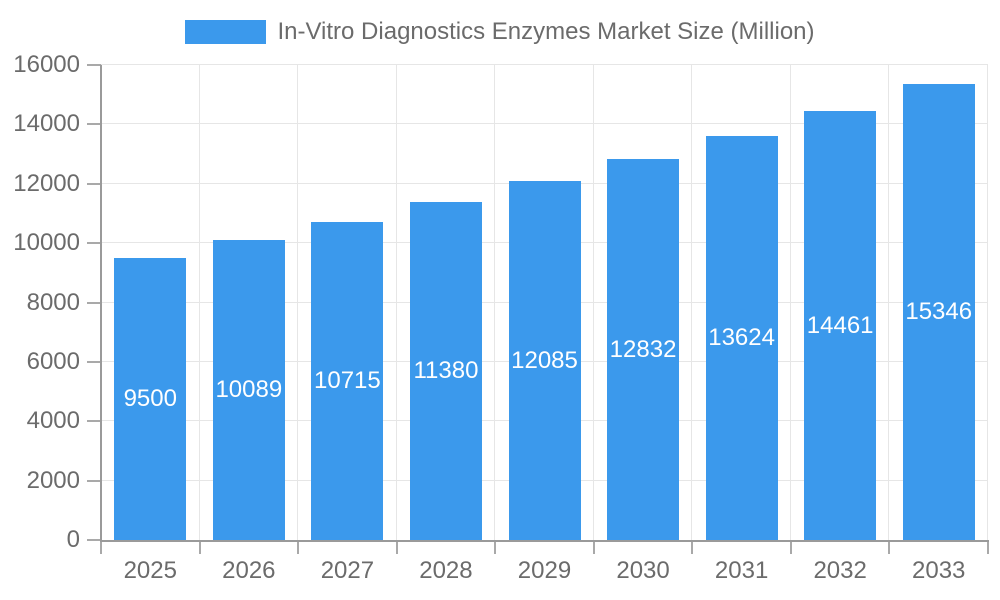  I want to click on y-axis-label: 10000, so click(46, 243).